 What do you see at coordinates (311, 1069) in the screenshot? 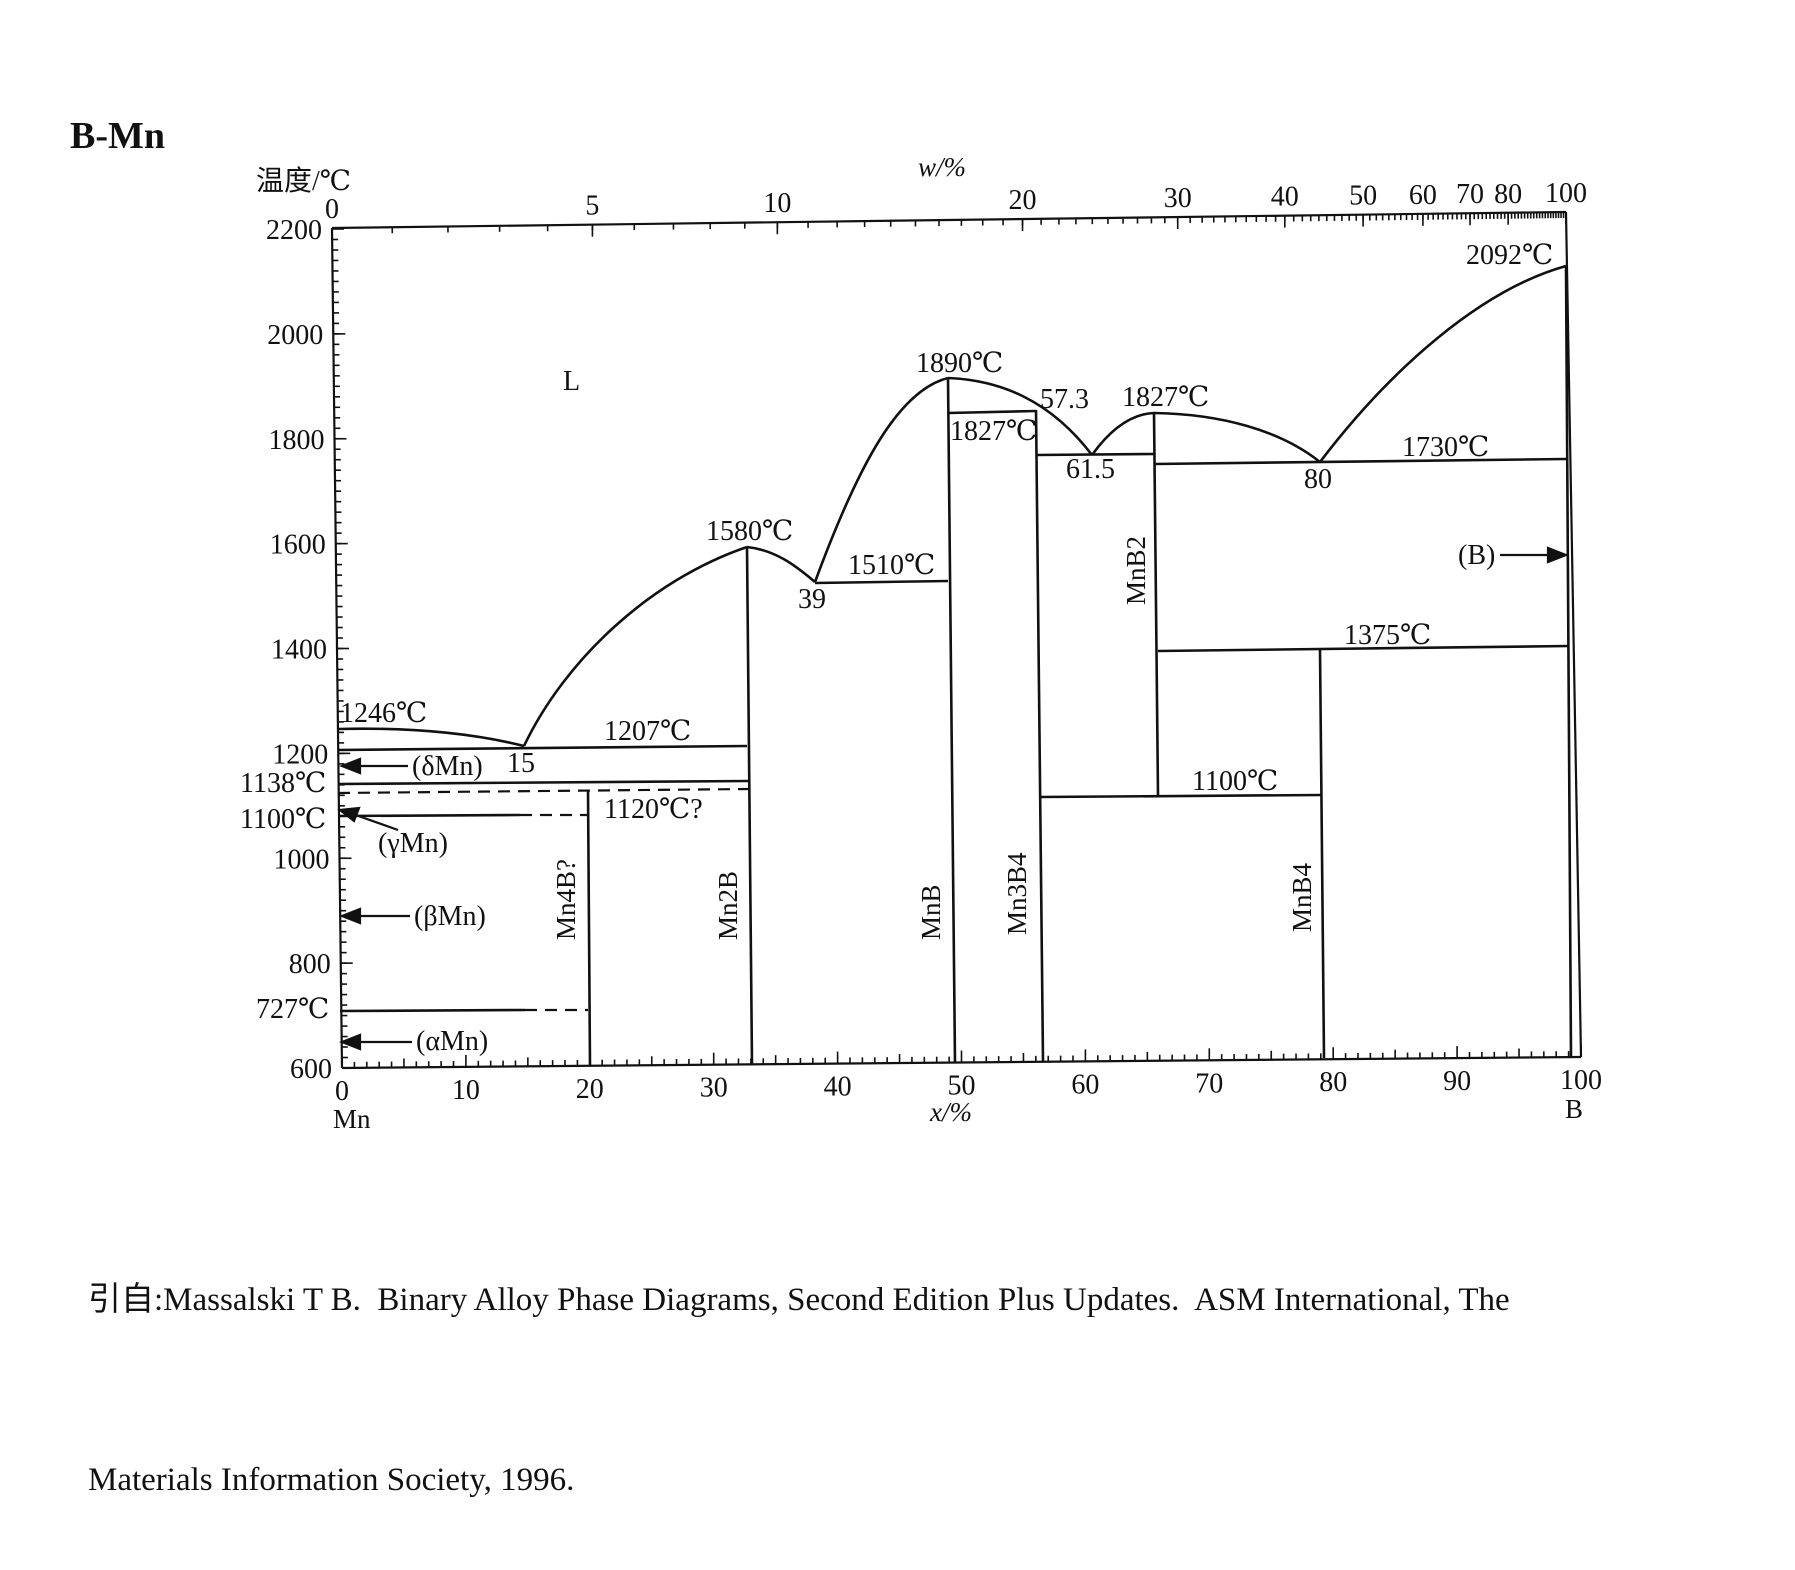
I see `y-tick-label: 600` at bounding box center [311, 1069].